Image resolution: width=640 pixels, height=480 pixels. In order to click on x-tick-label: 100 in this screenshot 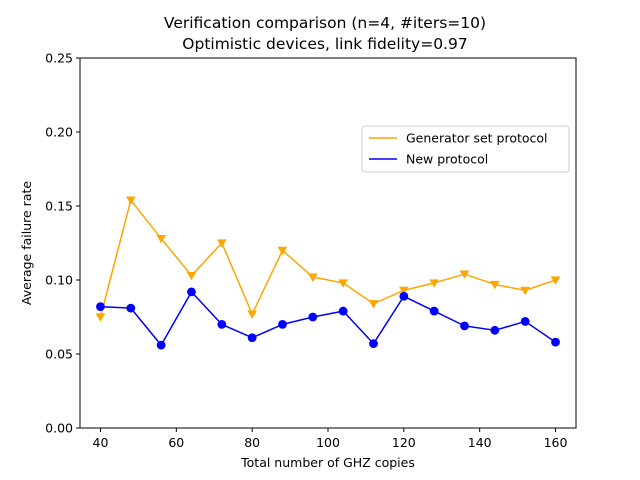, I will do `click(328, 442)`.